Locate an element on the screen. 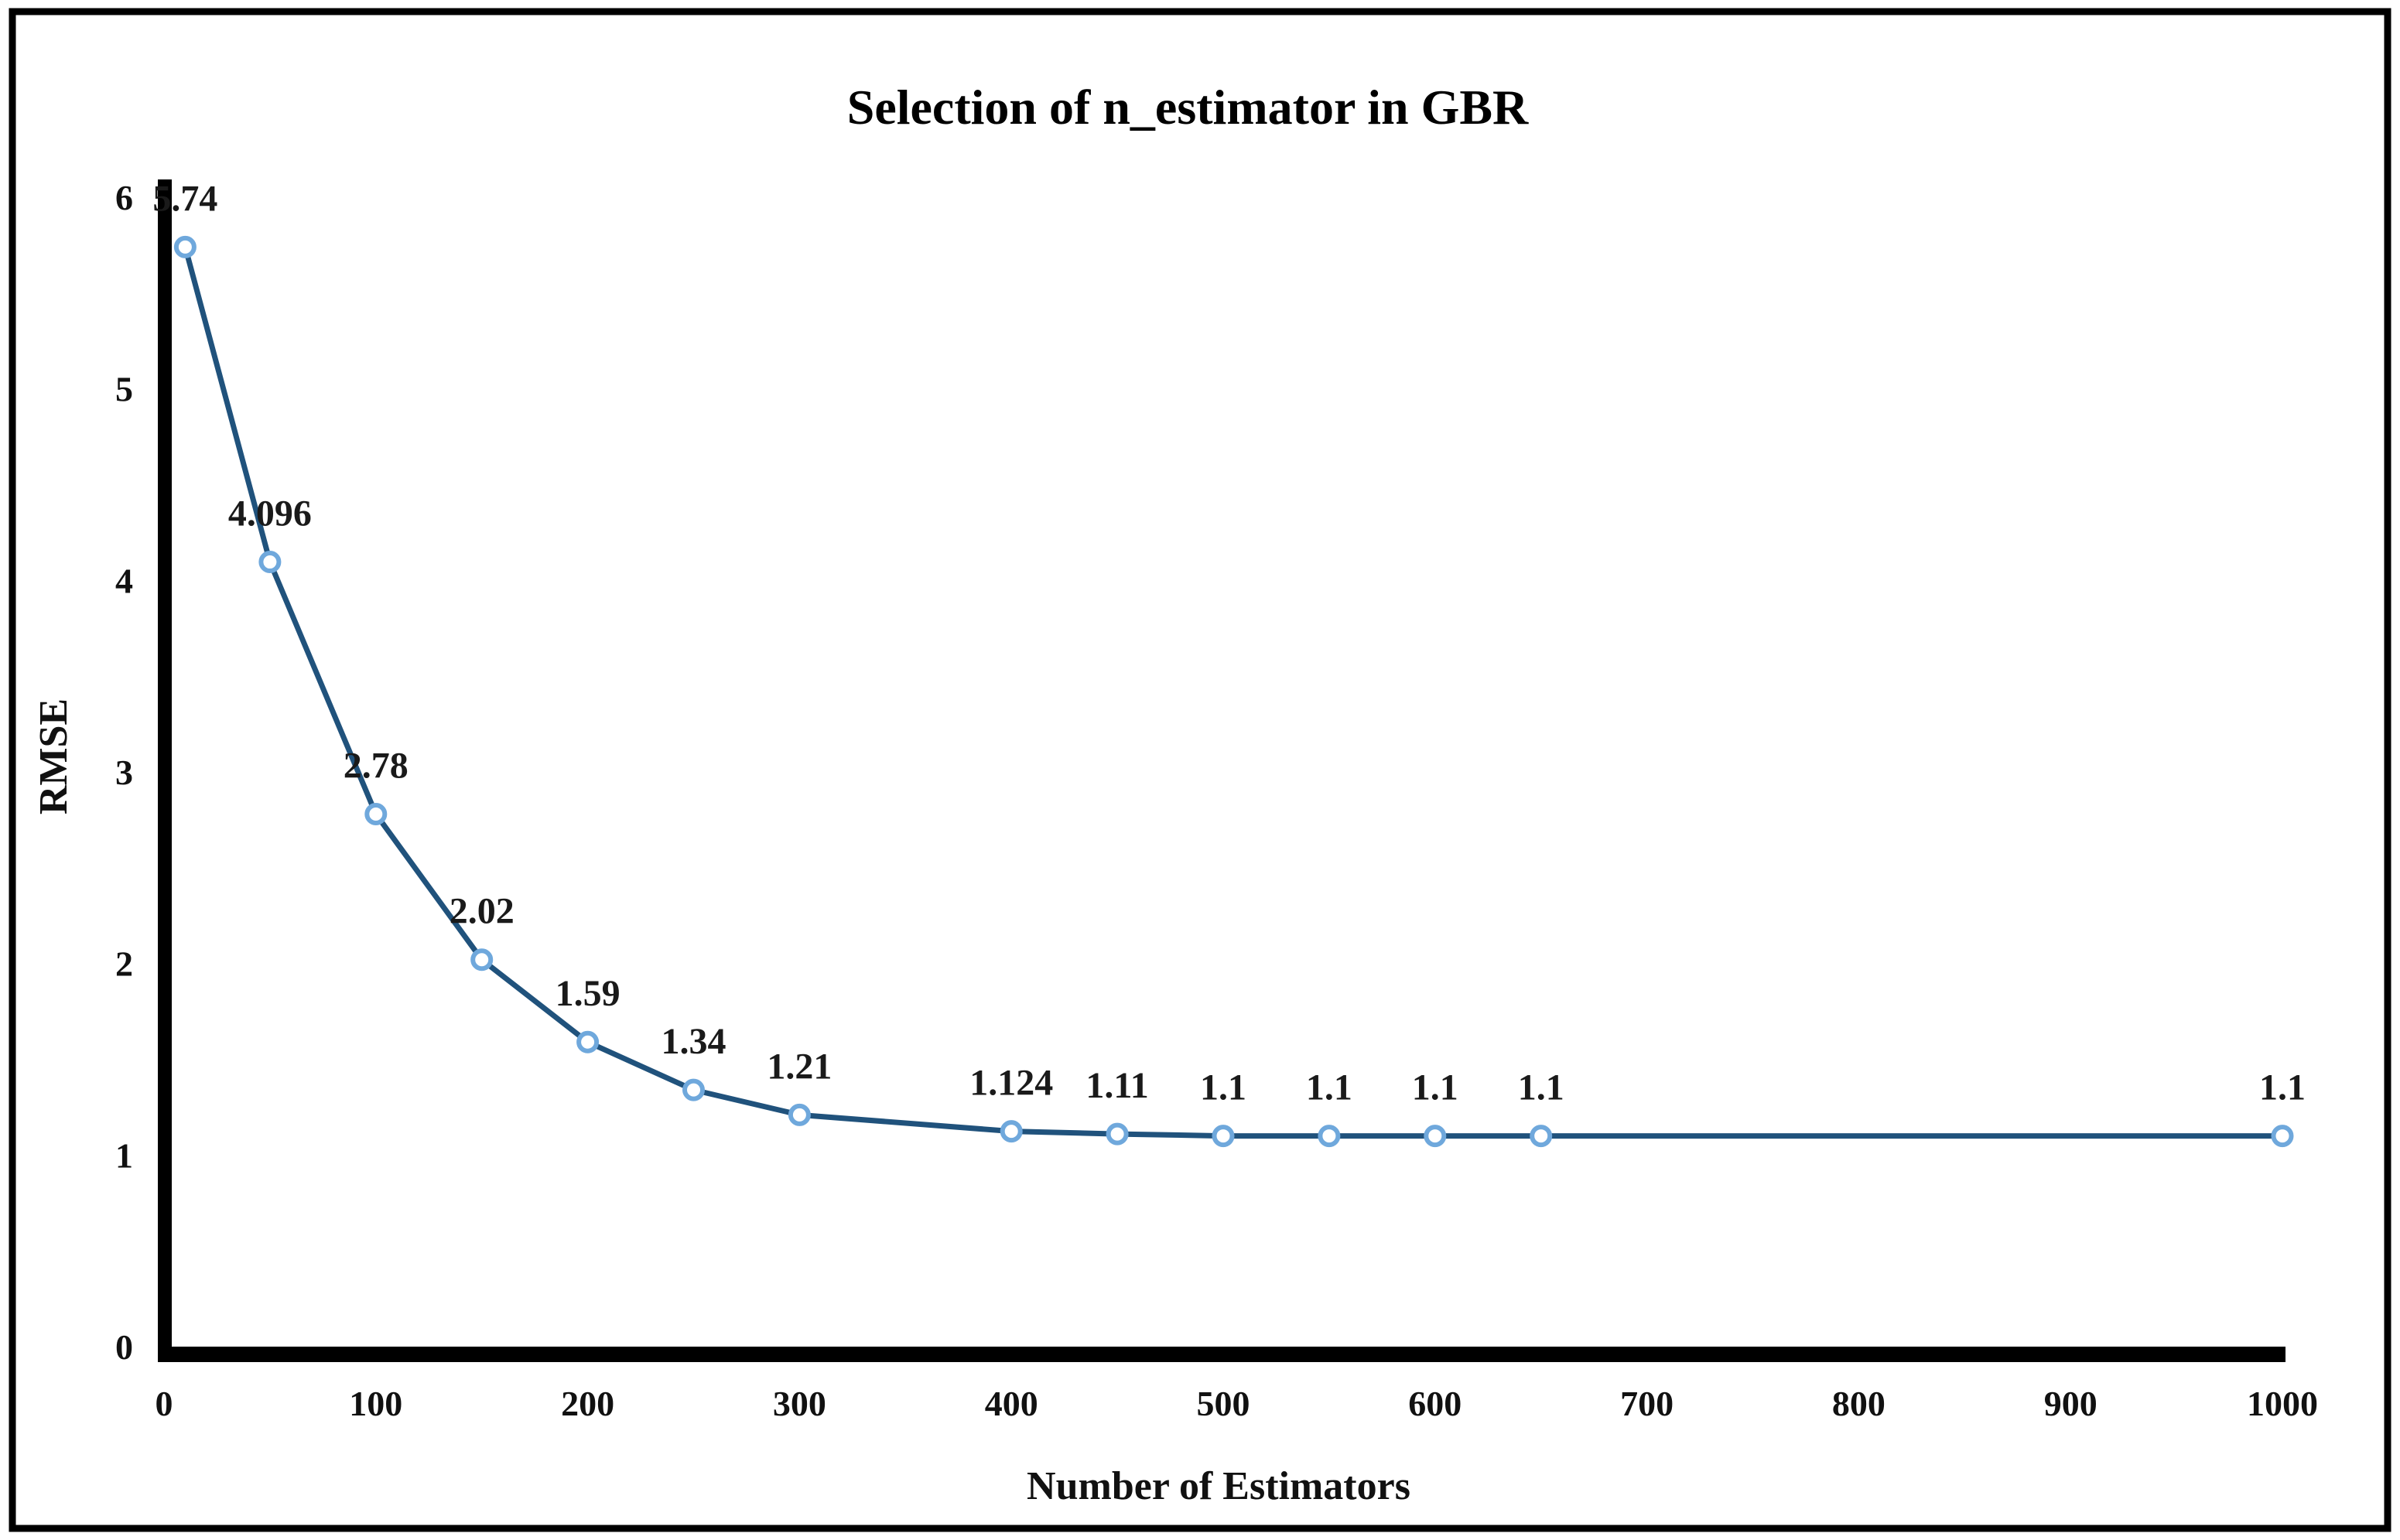 The image size is (2400, 1540). x-tick-label-800: 800 is located at coordinates (1858, 1403).